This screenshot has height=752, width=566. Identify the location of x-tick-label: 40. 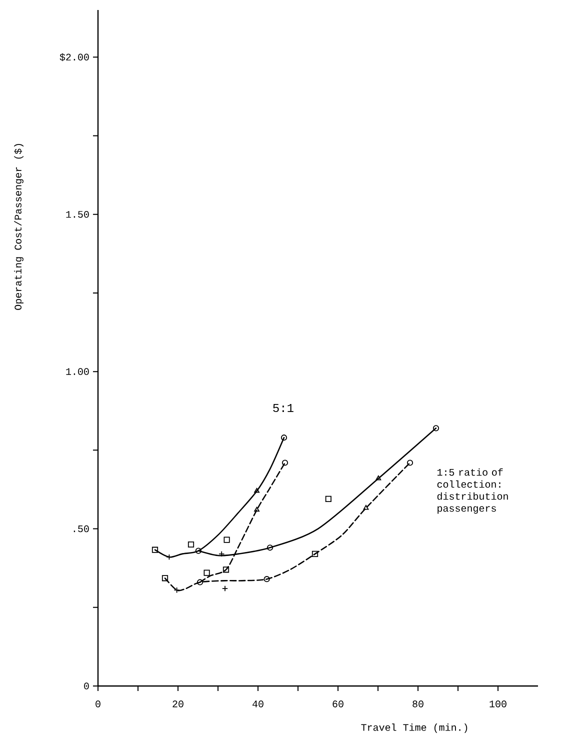
(258, 704).